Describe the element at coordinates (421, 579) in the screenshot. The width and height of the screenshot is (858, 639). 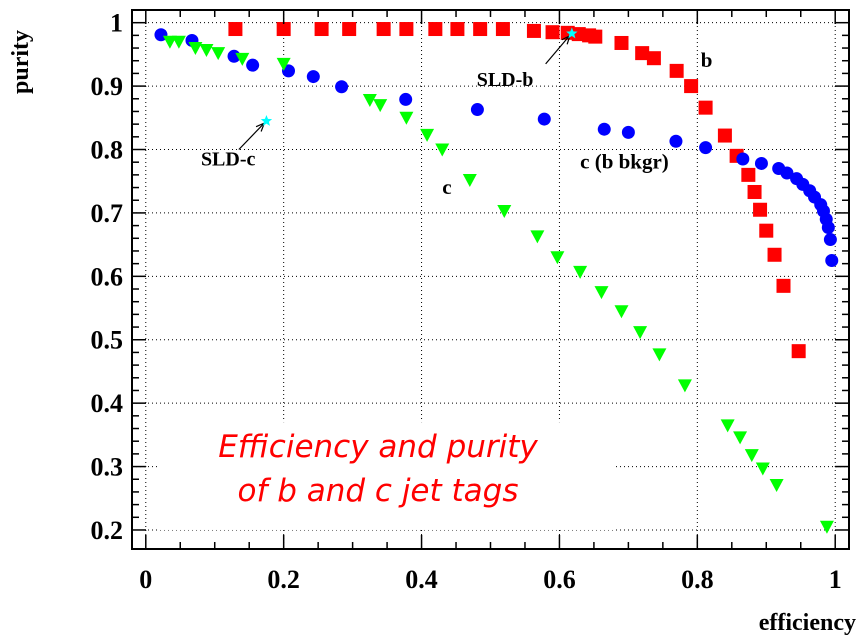
I see `x-tick-label: 0.4` at that location.